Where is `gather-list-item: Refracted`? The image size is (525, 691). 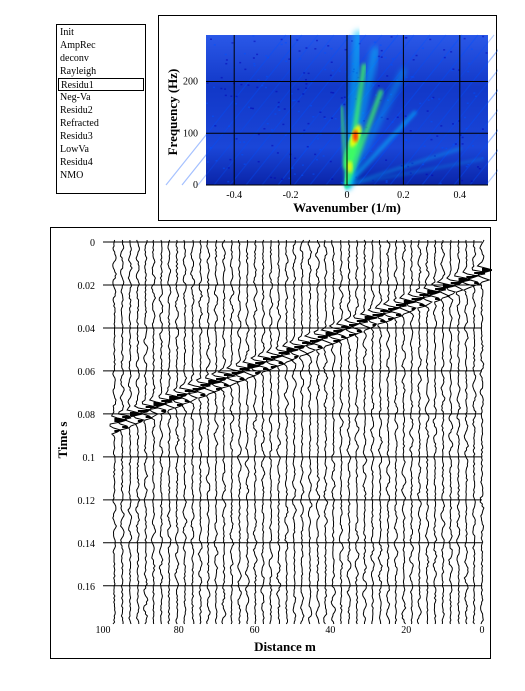
gather-list-item: Refracted is located at coordinates (79, 123).